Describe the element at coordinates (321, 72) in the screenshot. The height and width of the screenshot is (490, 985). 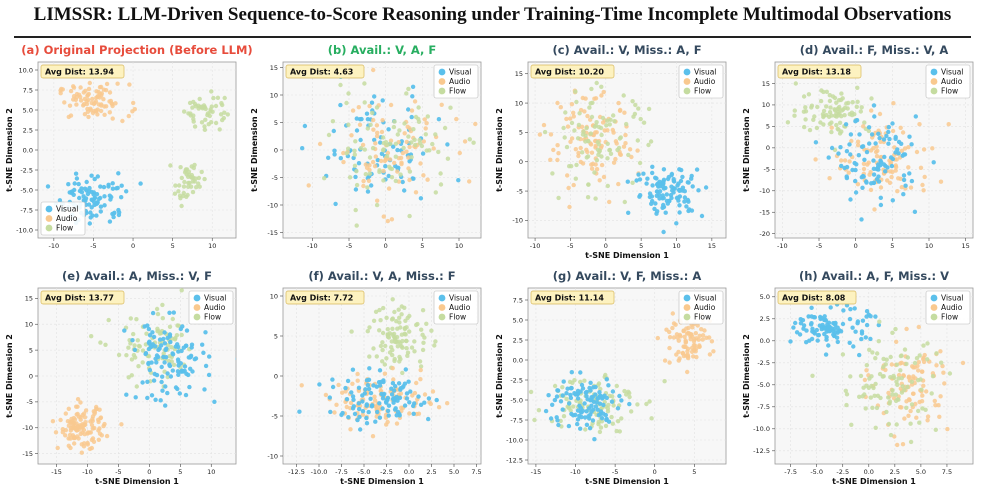
I see `avg-dist-text: Avg Dist: 4.63` at that location.